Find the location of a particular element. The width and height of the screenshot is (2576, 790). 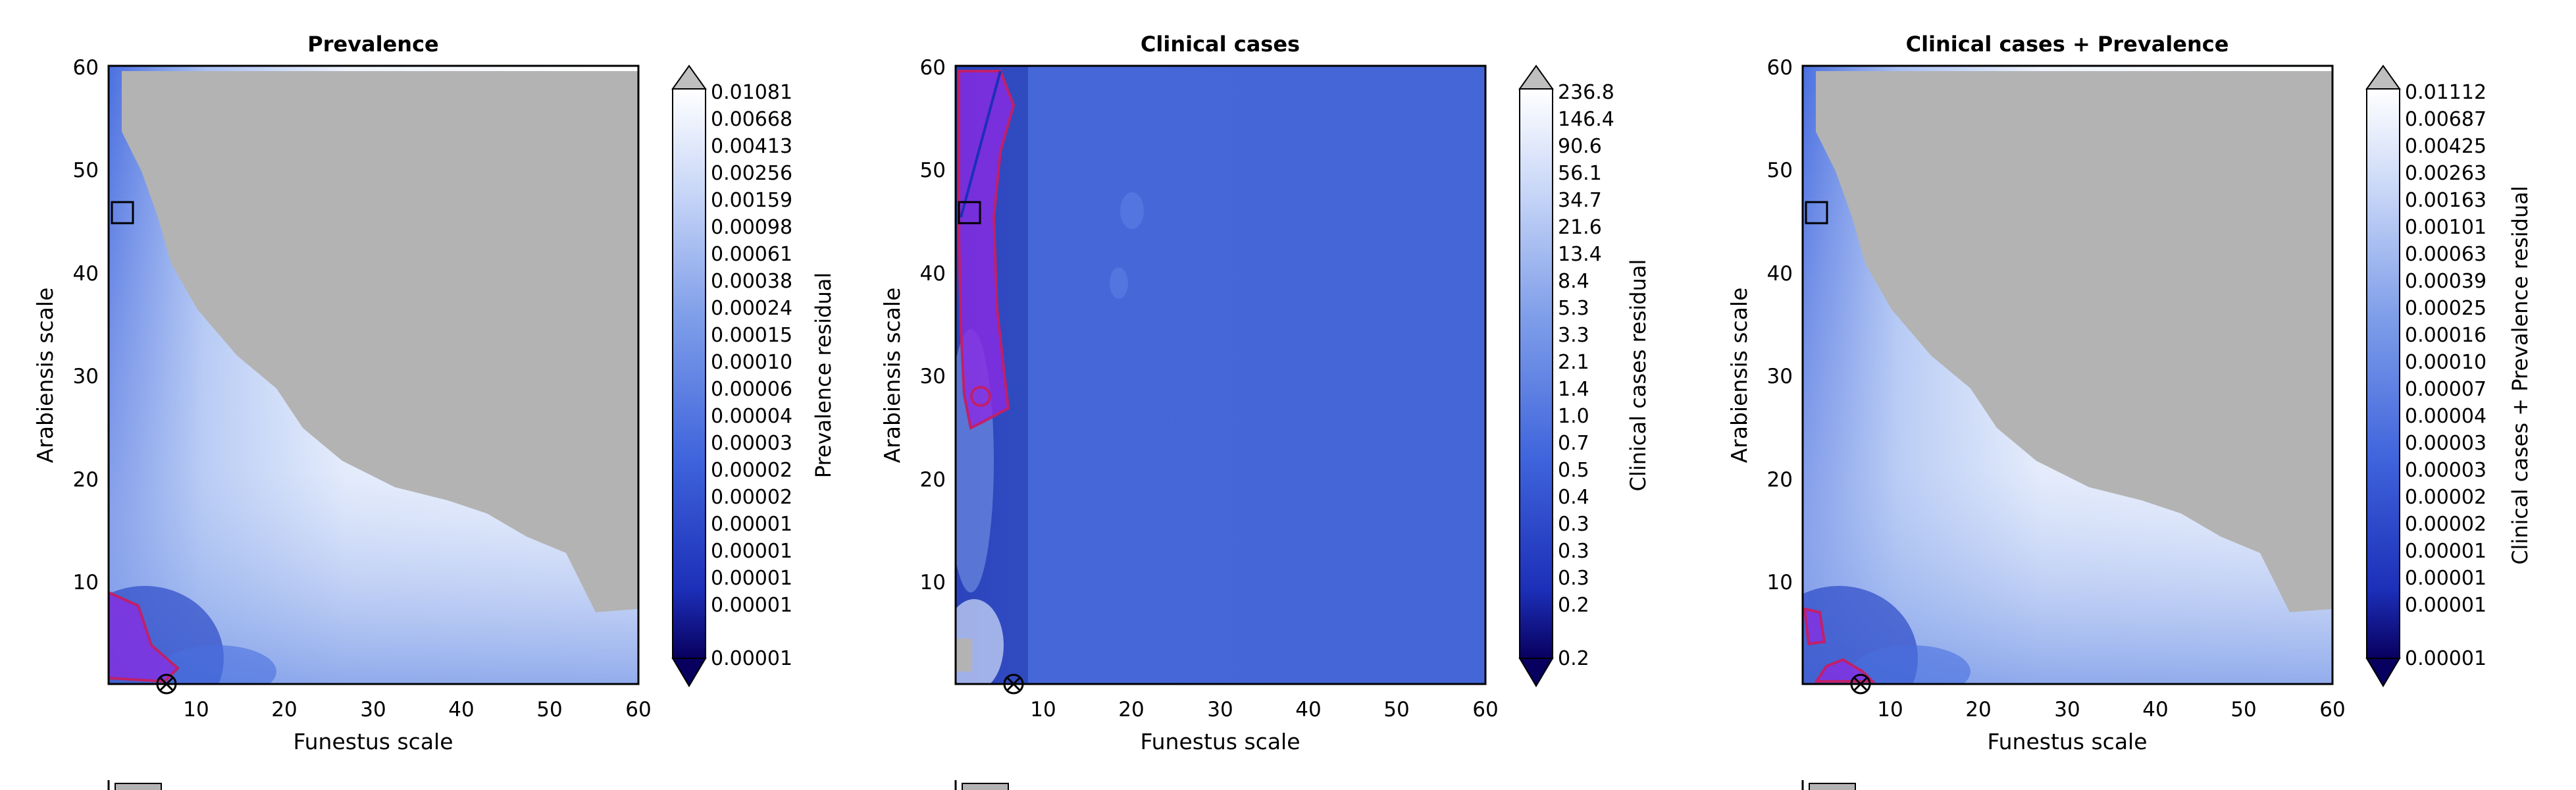

colorbar-tick-label: 3.3 is located at coordinates (1573, 335).